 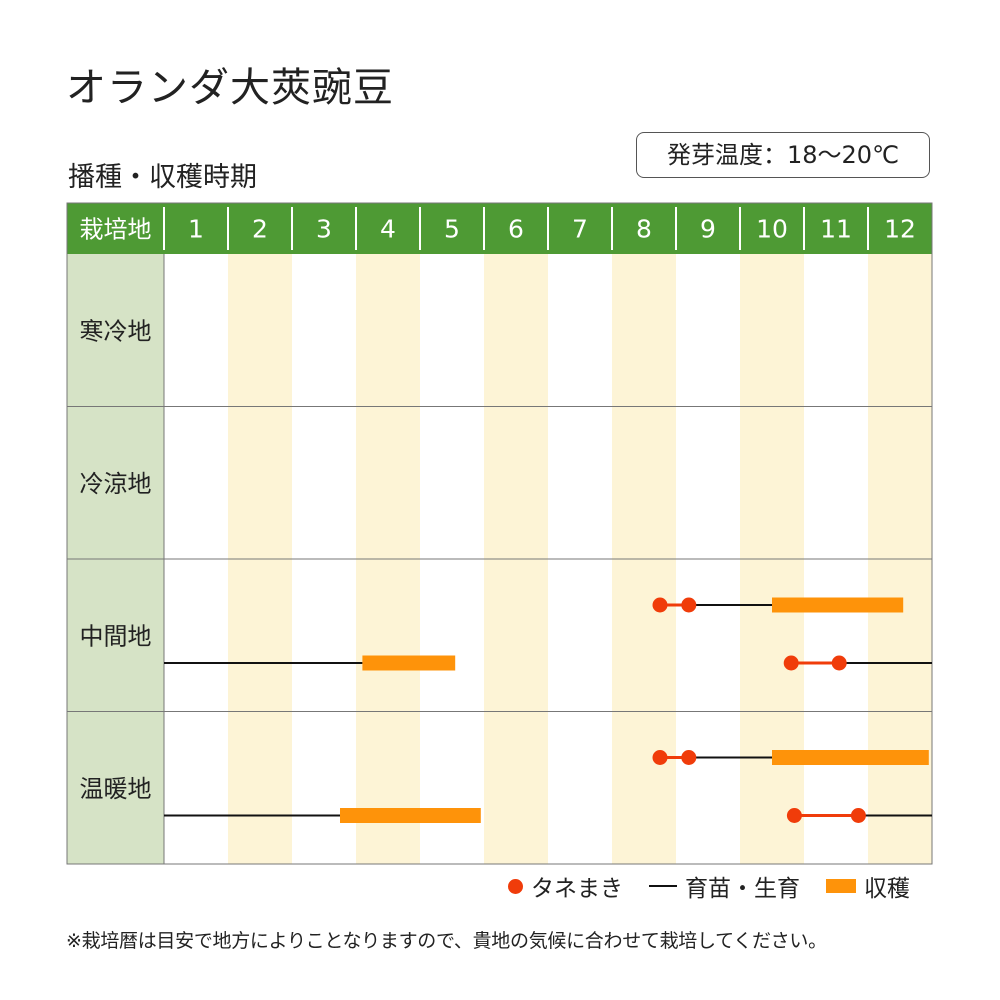 I want to click on month-label: 4, so click(x=388, y=229).